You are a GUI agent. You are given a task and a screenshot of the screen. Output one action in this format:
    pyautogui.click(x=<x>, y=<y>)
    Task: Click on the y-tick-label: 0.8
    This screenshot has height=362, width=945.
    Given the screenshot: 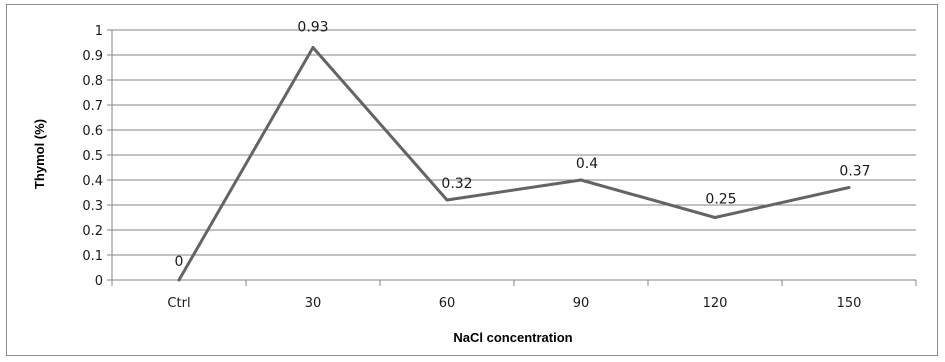 What is the action you would take?
    pyautogui.click(x=92, y=81)
    